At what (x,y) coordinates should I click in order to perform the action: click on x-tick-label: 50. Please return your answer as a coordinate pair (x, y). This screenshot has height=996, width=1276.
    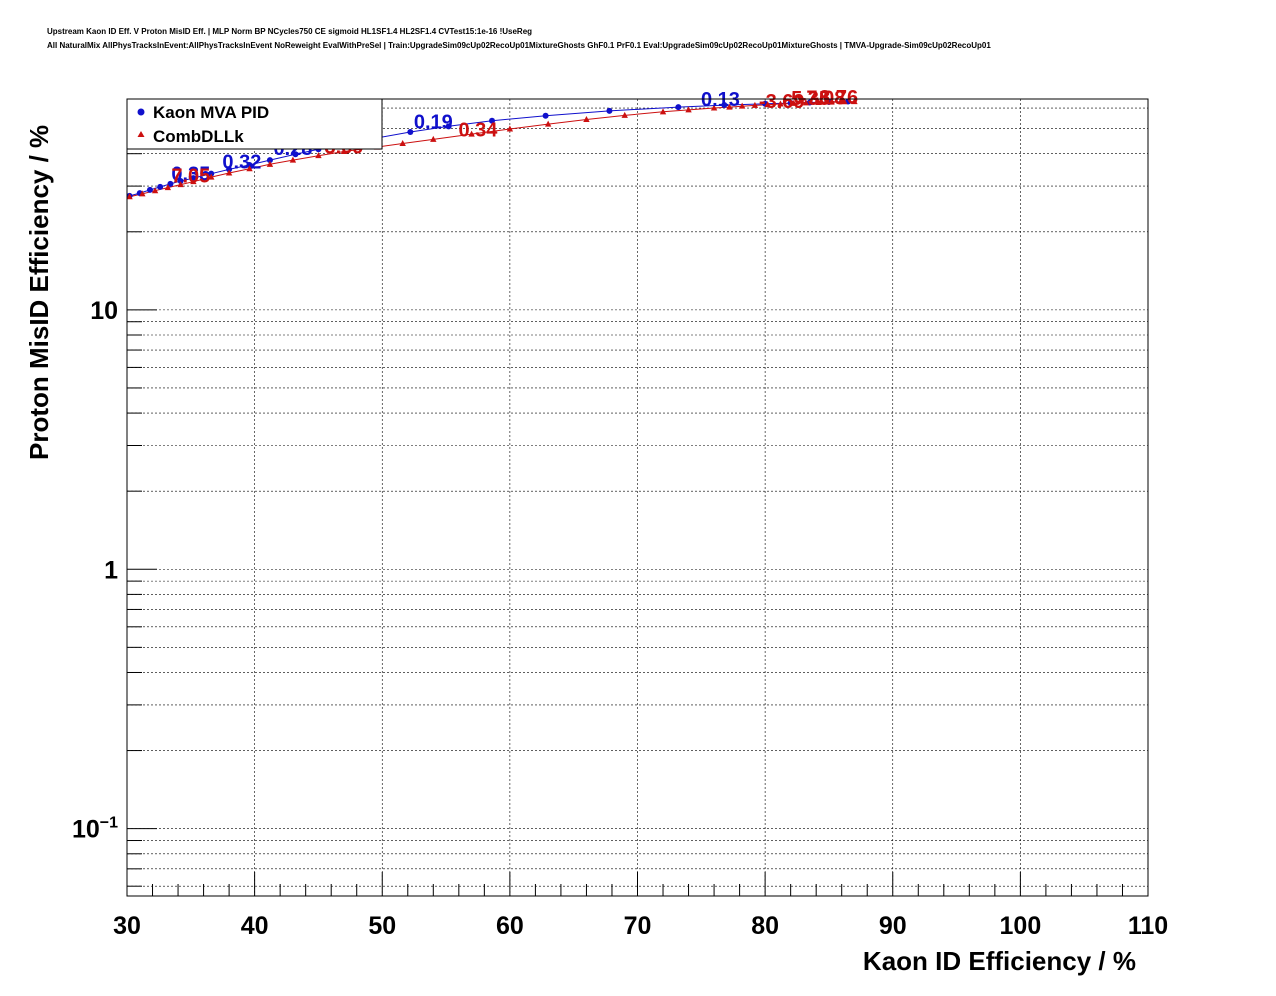
    Looking at the image, I should click on (382, 926).